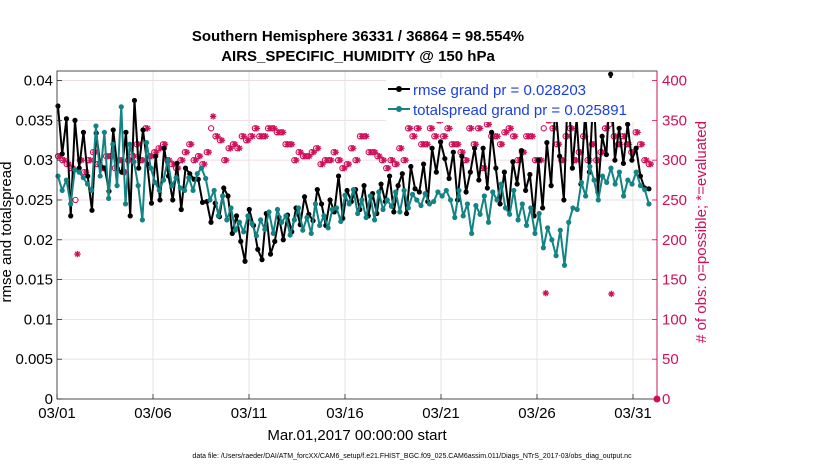  I want to click on y-tick-label: 0.01, so click(38, 319).